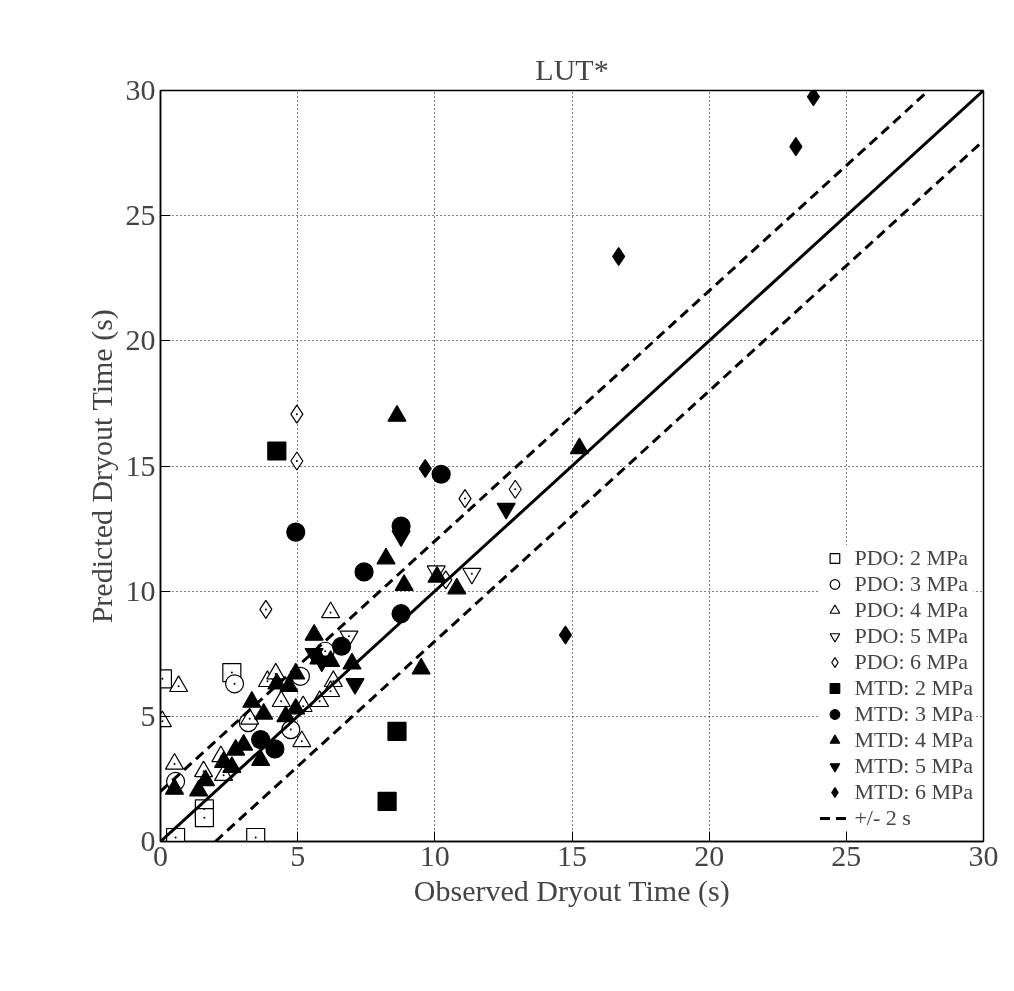 The width and height of the screenshot is (1014, 991). What do you see at coordinates (148, 715) in the screenshot?
I see `y-tick-label: 5` at bounding box center [148, 715].